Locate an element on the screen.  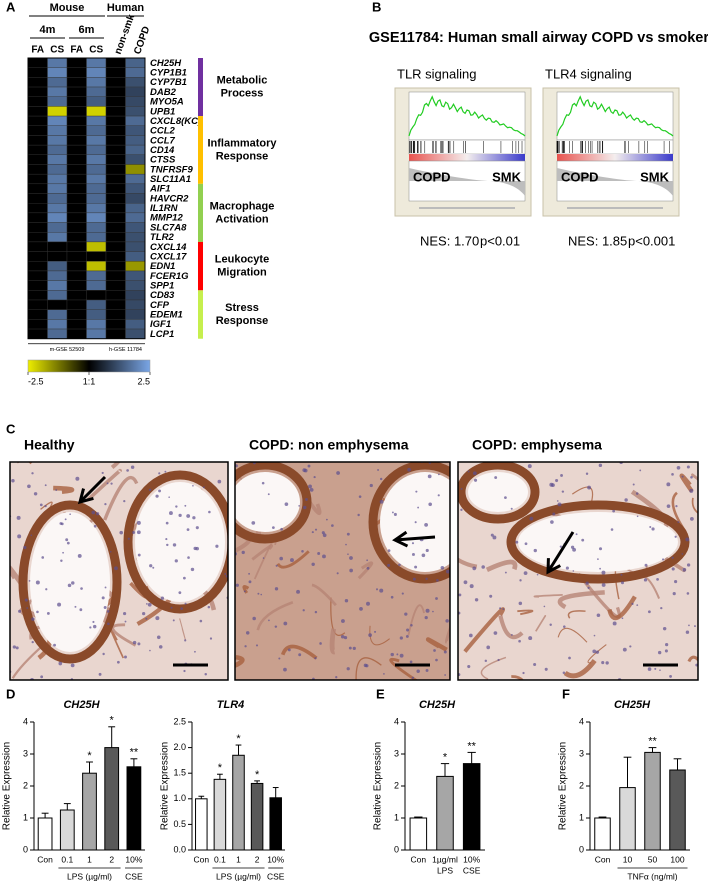
significance: * is located at coordinates (445, 758).